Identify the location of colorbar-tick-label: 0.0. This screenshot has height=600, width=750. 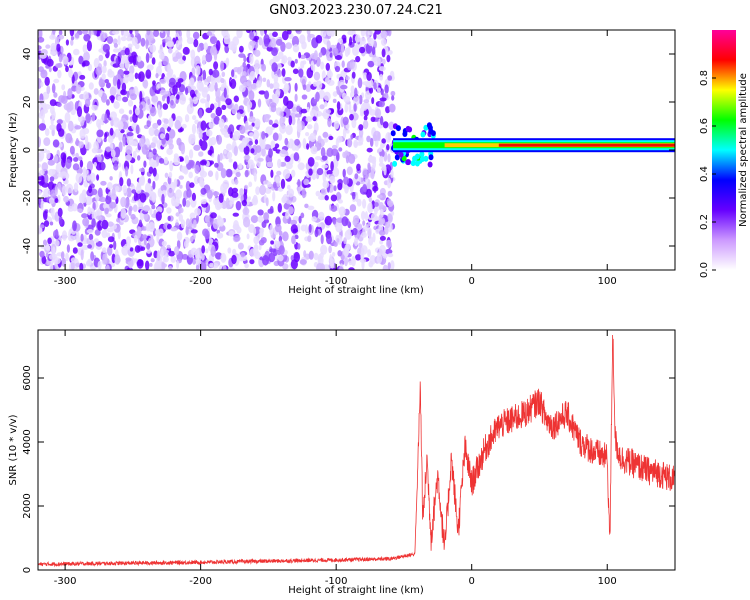
(704, 270).